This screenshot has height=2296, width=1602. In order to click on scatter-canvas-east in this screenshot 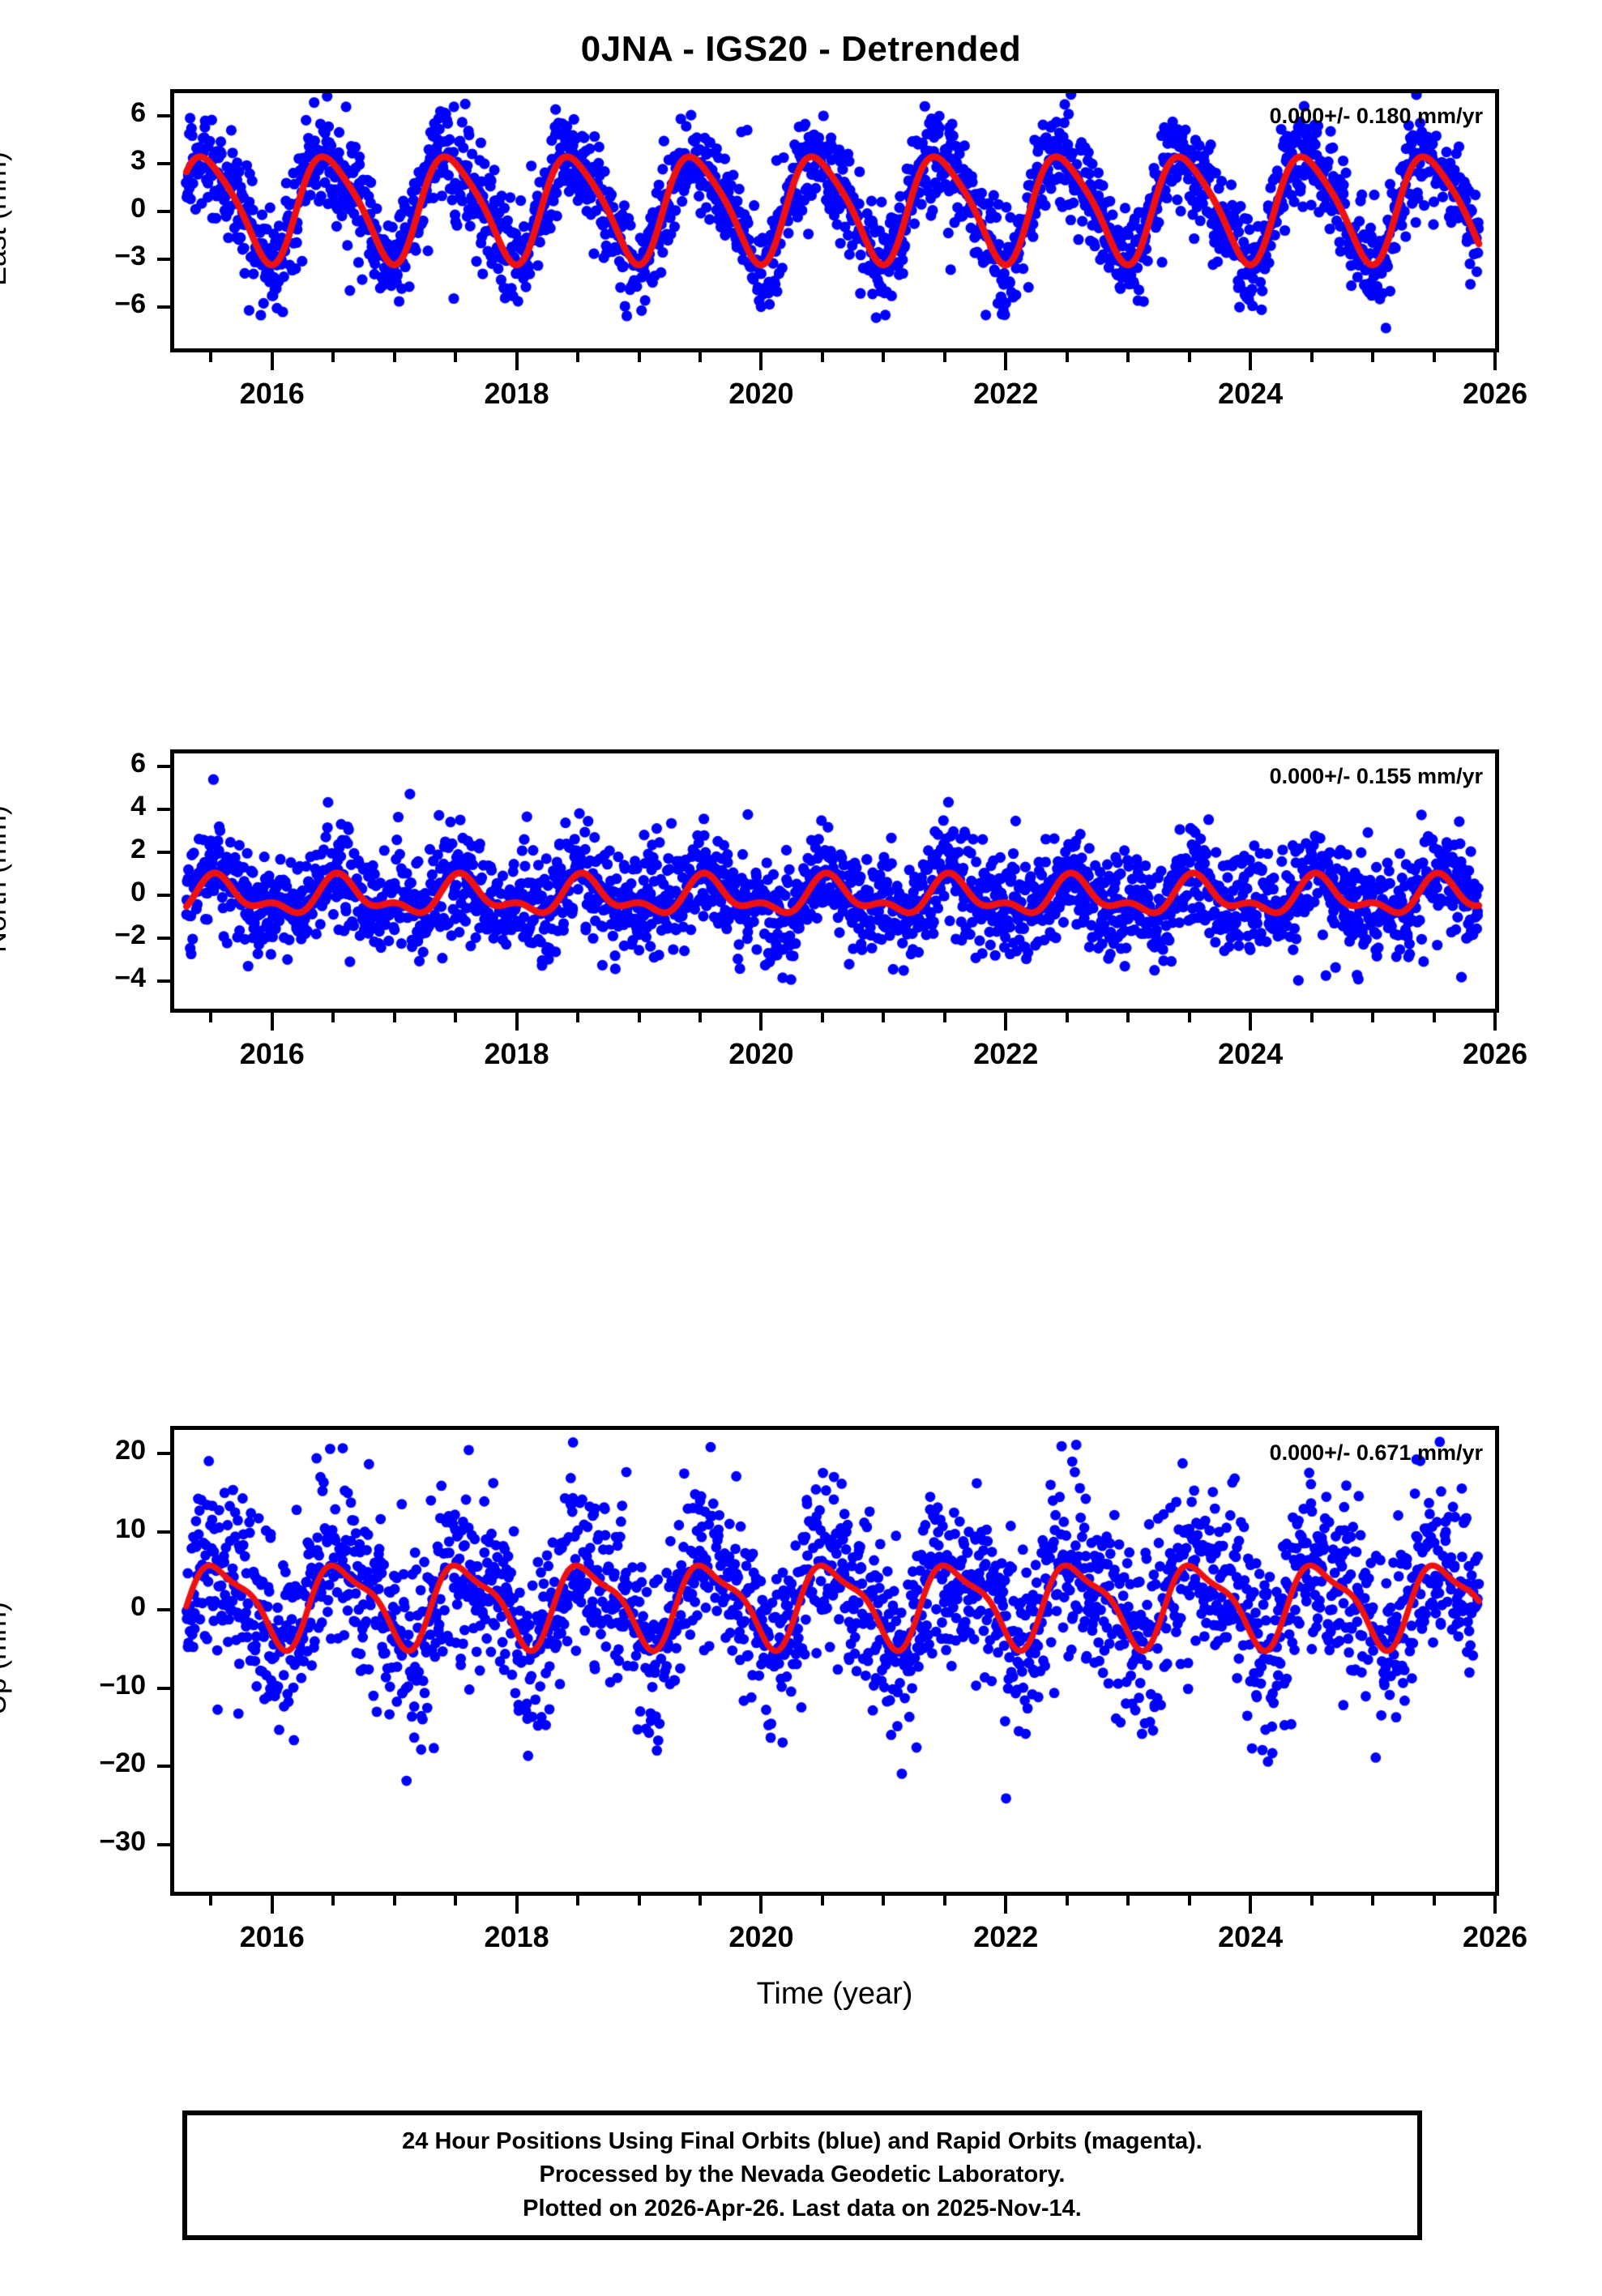, I will do `click(834, 221)`.